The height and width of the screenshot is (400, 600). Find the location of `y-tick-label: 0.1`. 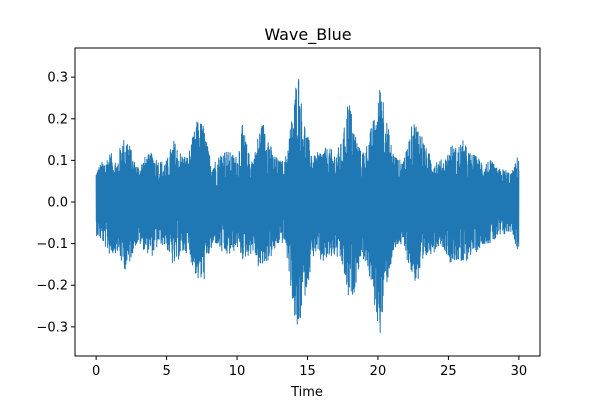

y-tick-label: 0.1 is located at coordinates (57, 161).